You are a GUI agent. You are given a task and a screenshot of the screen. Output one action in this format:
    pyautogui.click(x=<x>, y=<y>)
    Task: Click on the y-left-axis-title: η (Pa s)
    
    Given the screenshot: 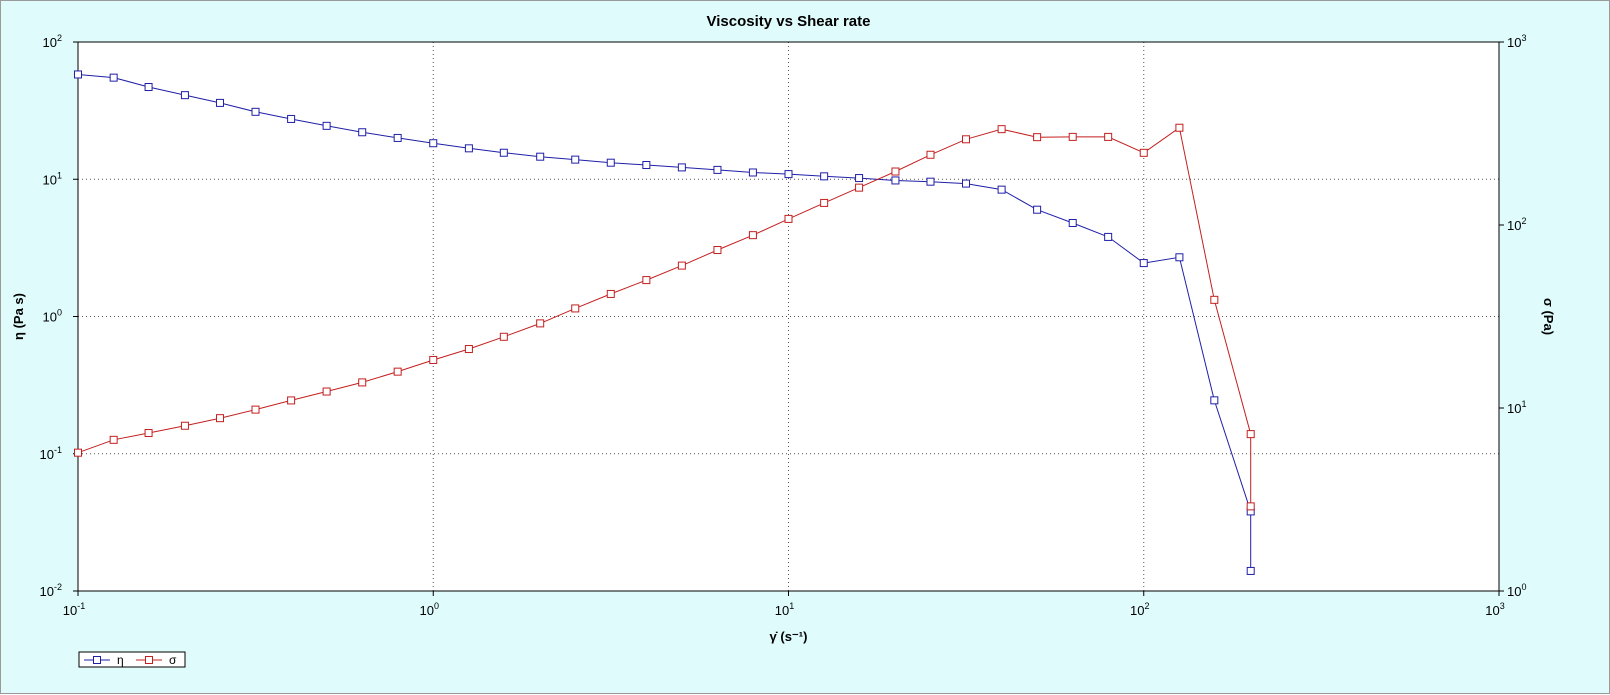 What is the action you would take?
    pyautogui.click(x=18, y=316)
    